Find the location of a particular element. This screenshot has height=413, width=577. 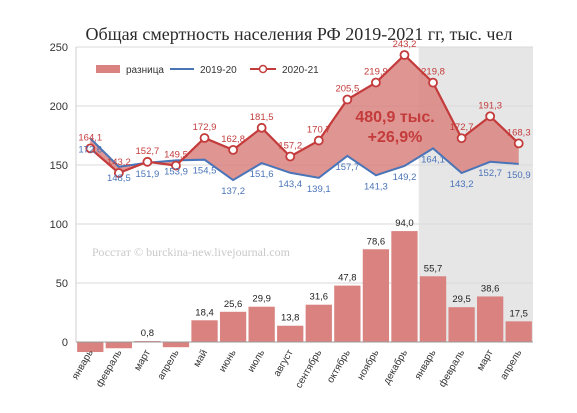

data-label-2020-21: 219,9 is located at coordinates (376, 72).